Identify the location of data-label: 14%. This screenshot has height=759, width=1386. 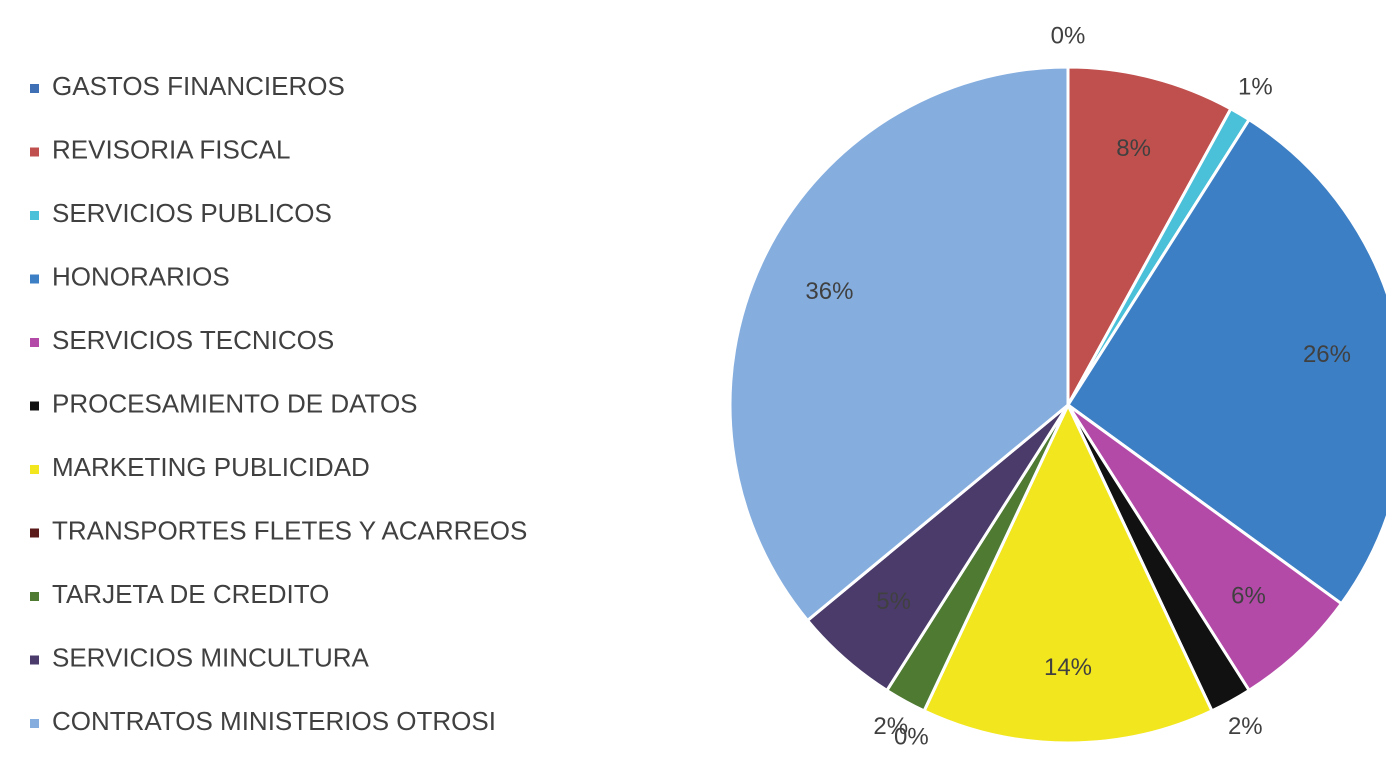
(1068, 667).